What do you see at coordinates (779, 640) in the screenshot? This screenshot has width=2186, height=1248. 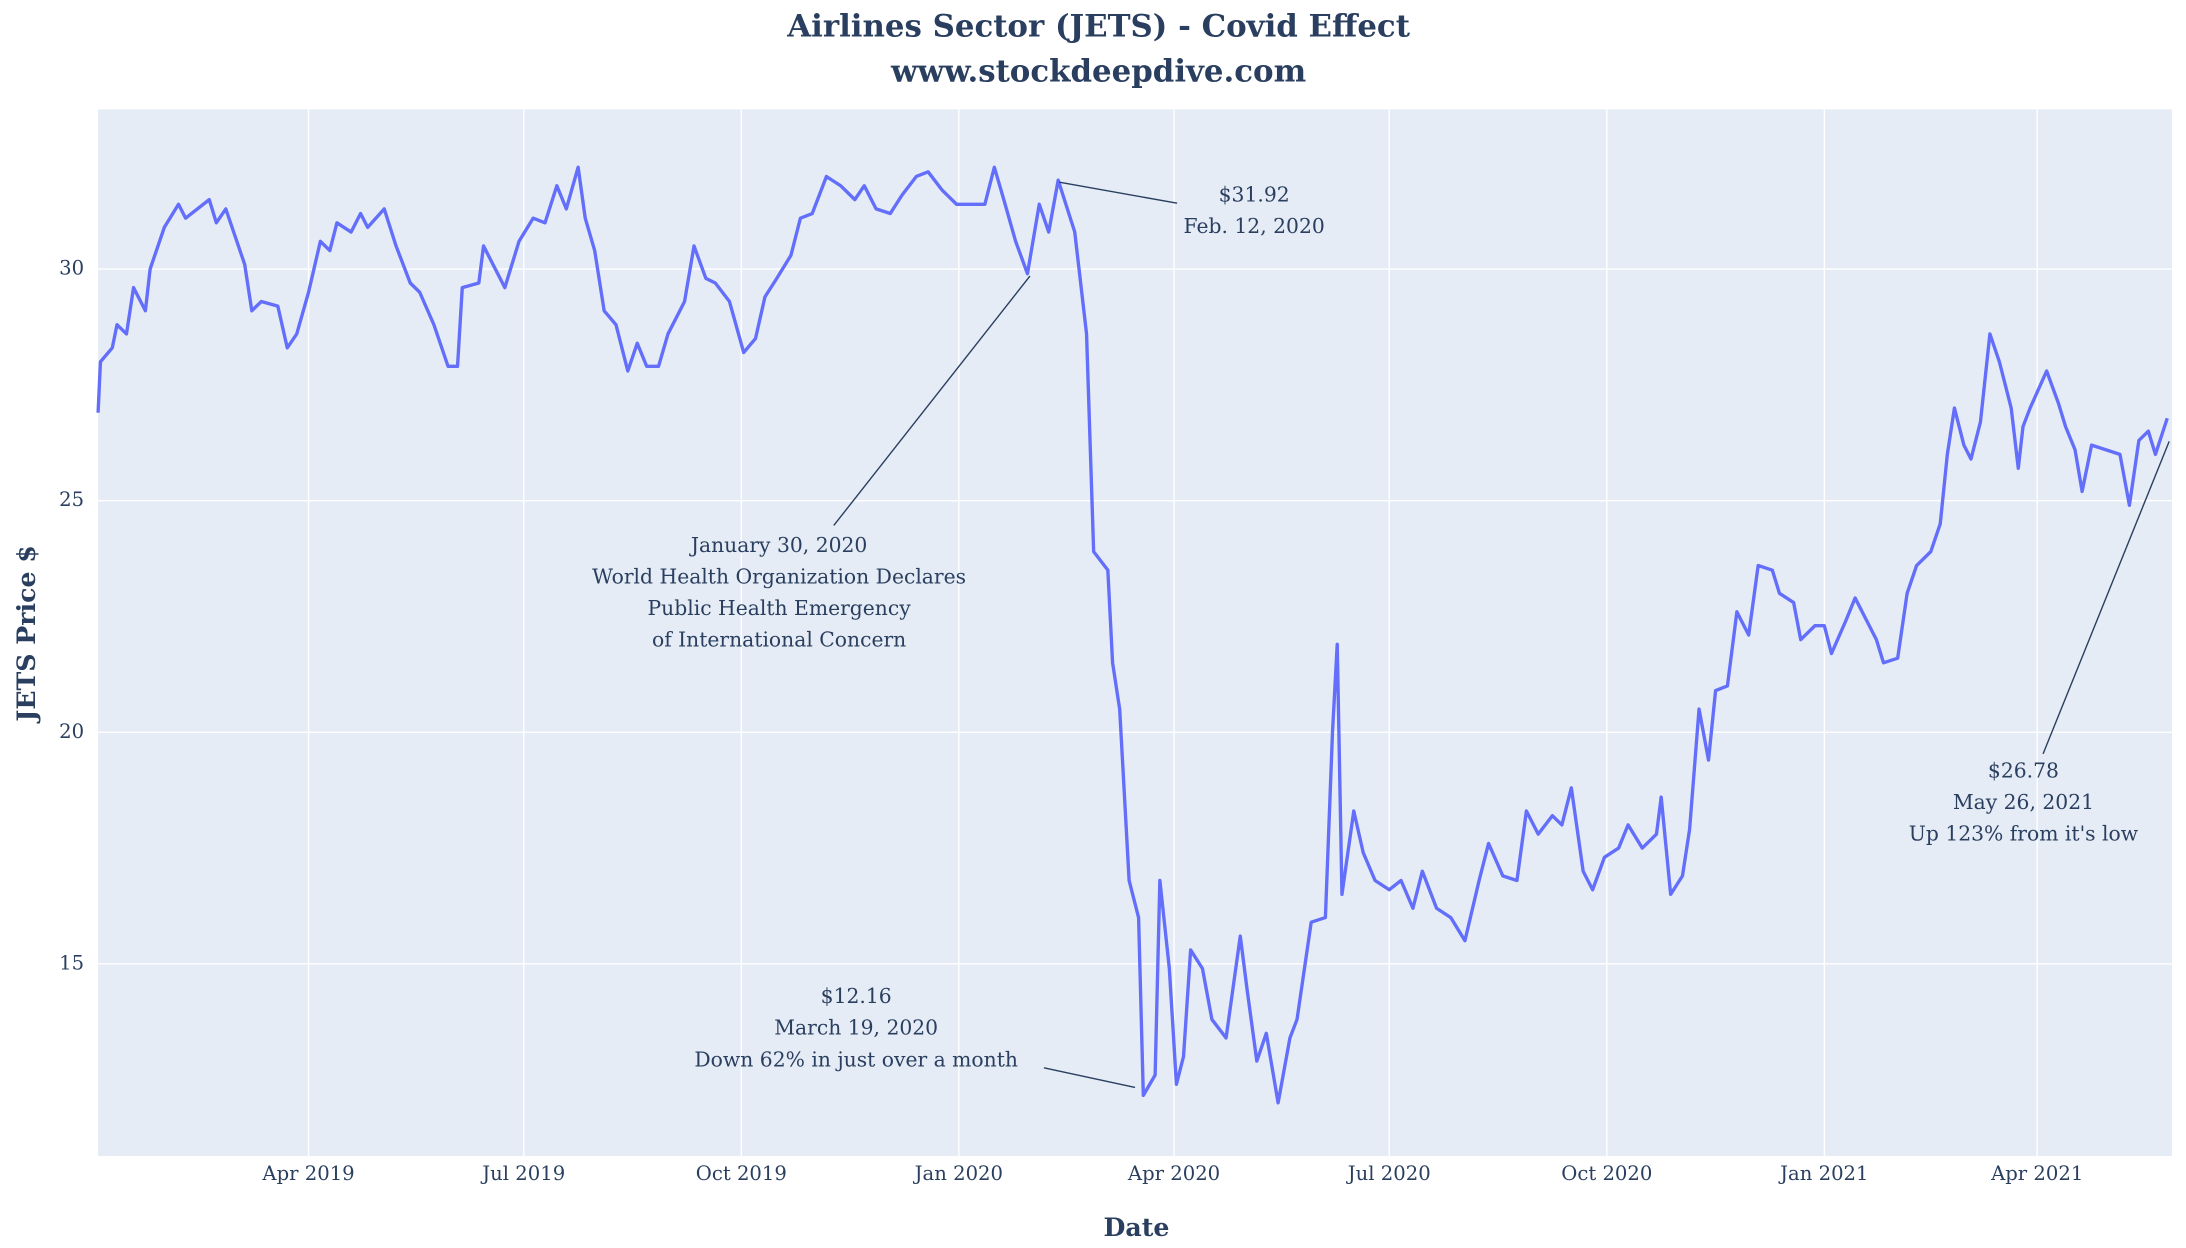 I see `annotation-text: of International Concern` at bounding box center [779, 640].